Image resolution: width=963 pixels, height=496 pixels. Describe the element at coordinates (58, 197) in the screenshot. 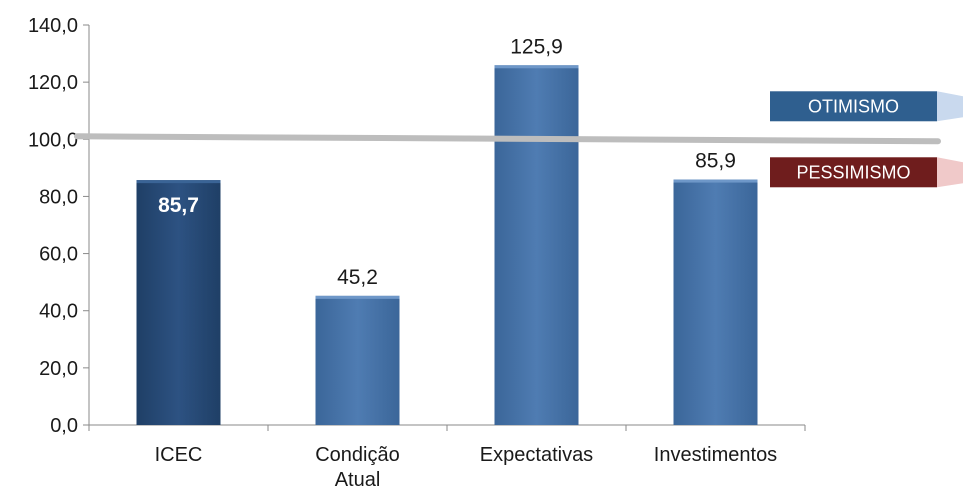

I see `y-tick-label: 80,0` at that location.